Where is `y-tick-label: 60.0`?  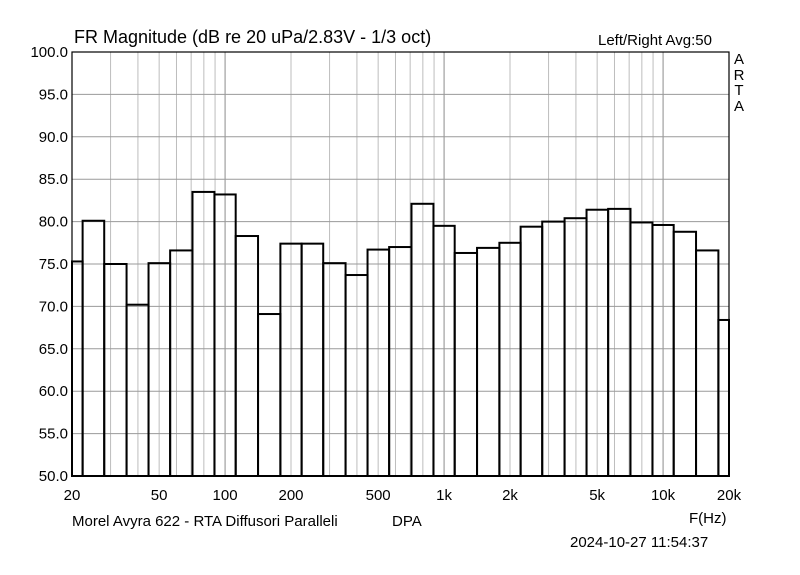 y-tick-label: 60.0 is located at coordinates (53, 391).